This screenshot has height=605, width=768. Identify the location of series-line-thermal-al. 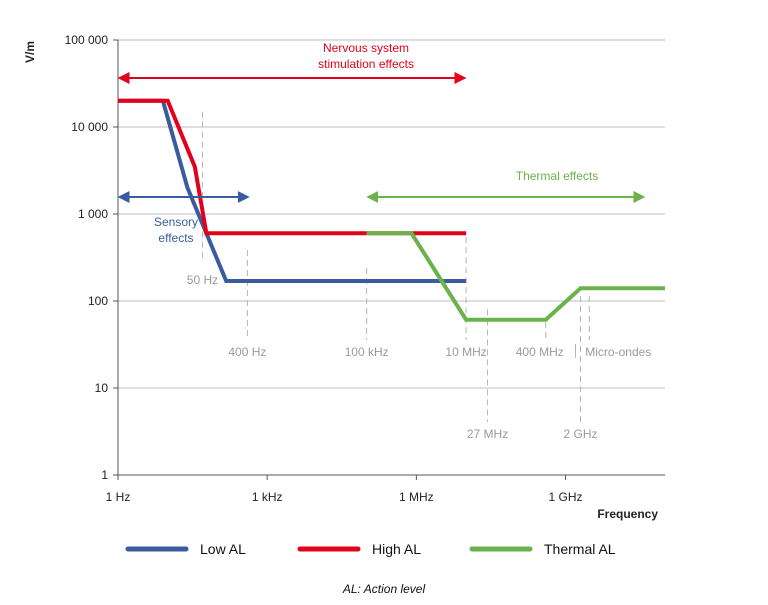
(515, 276).